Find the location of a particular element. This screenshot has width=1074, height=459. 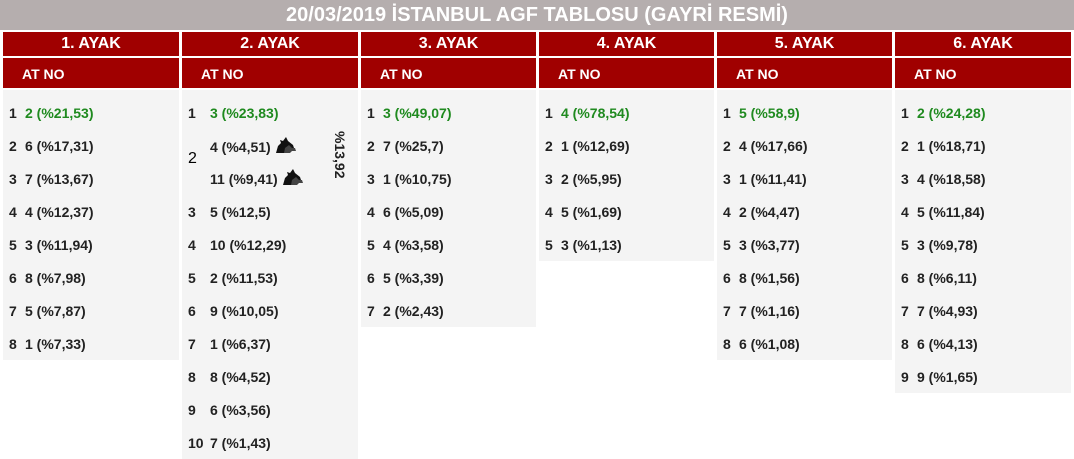

horse-value: 7 (%13,67) is located at coordinates (59, 178).